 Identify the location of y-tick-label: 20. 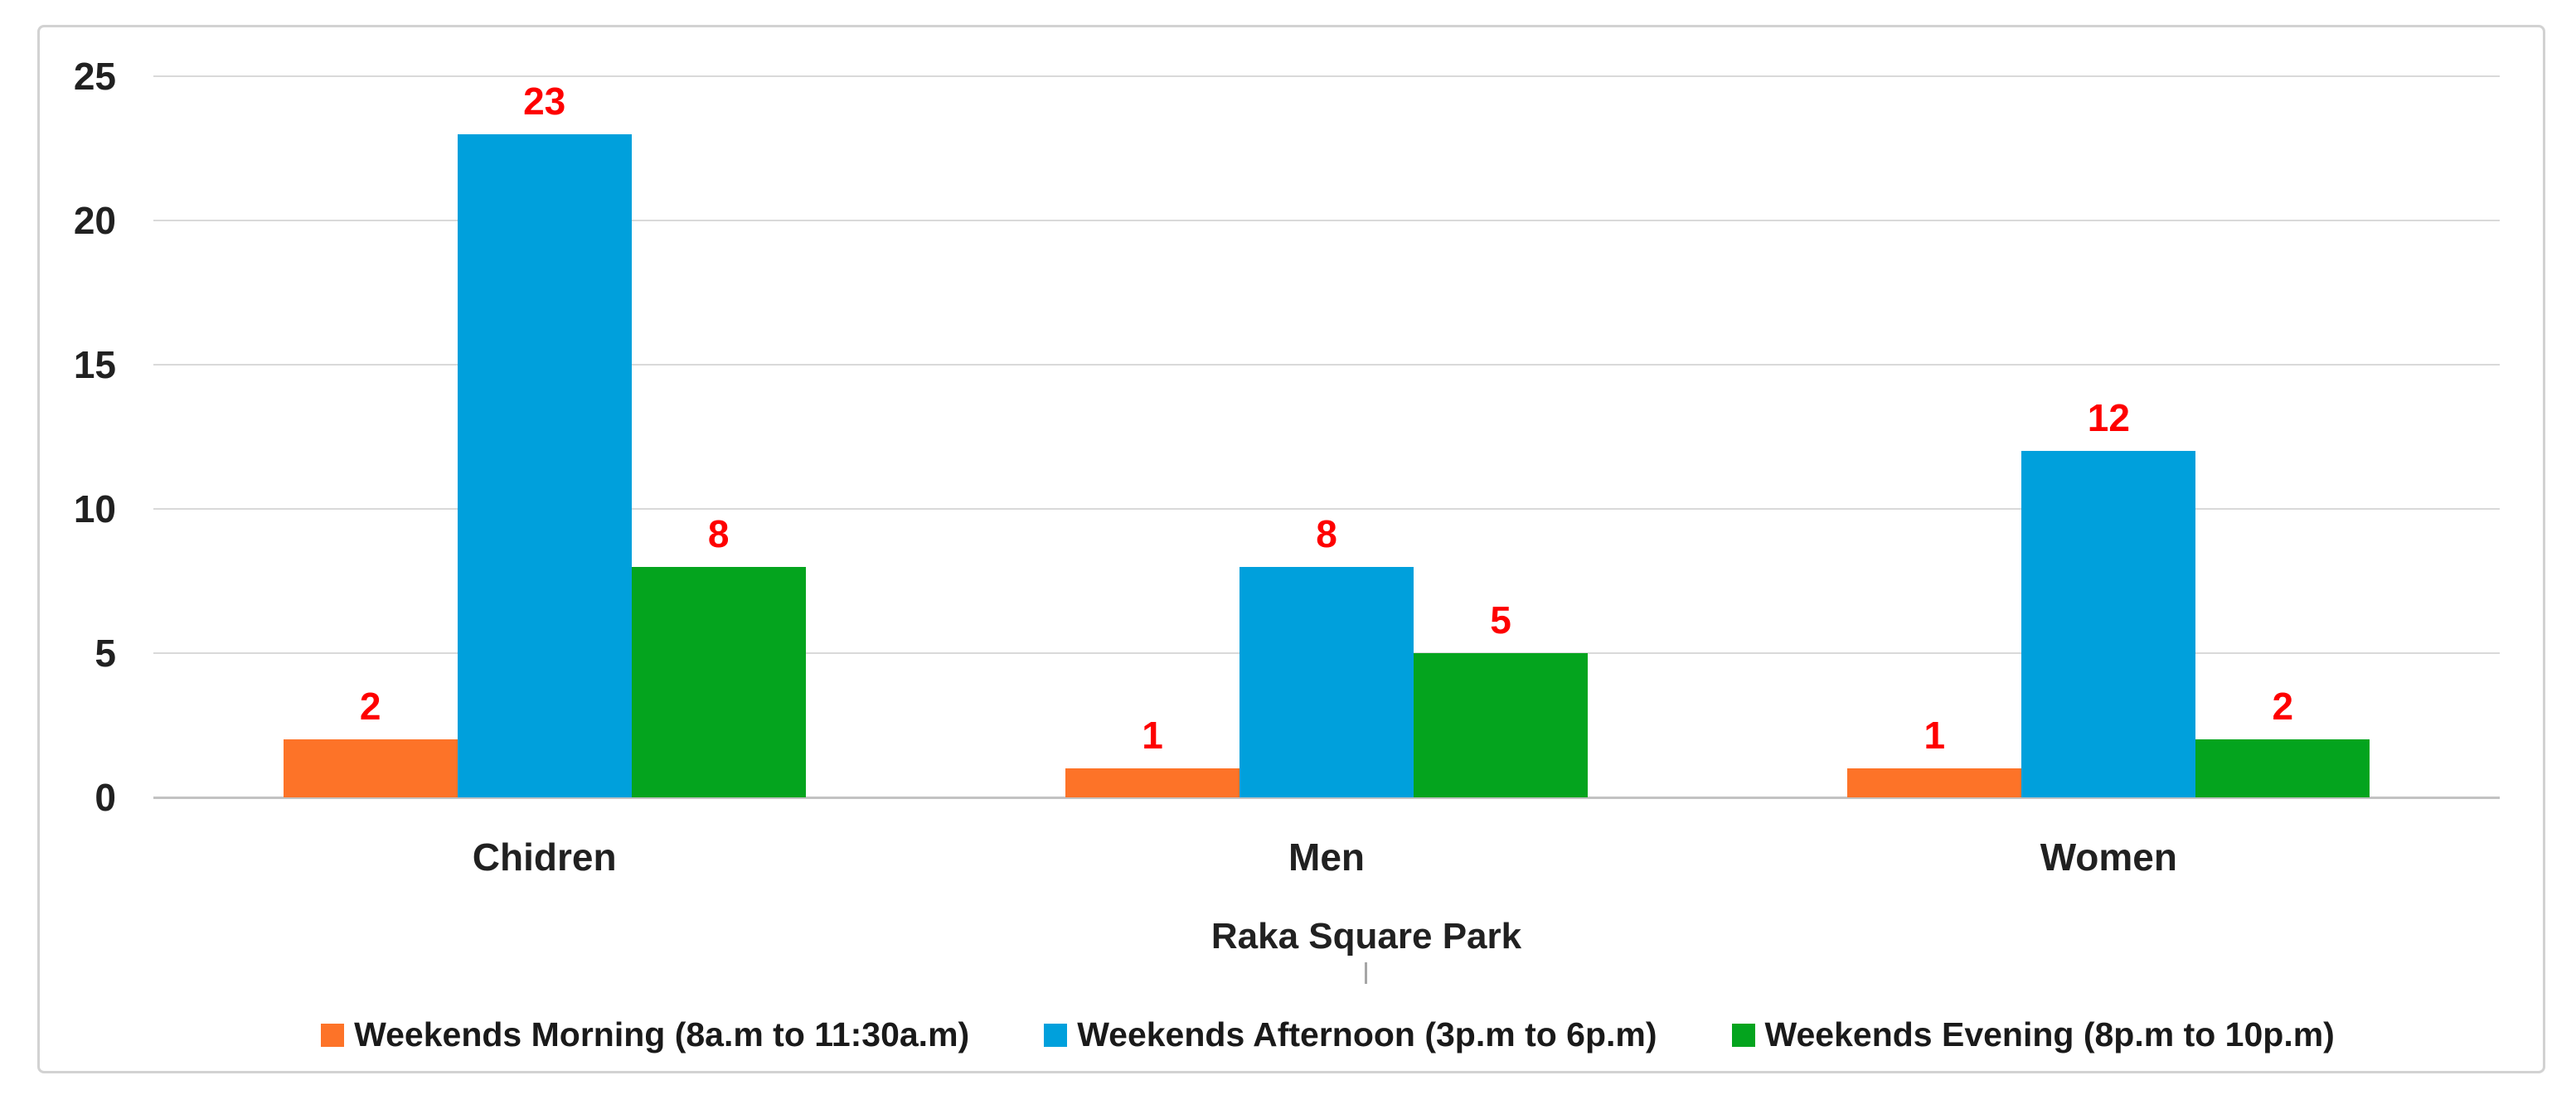
(94, 220).